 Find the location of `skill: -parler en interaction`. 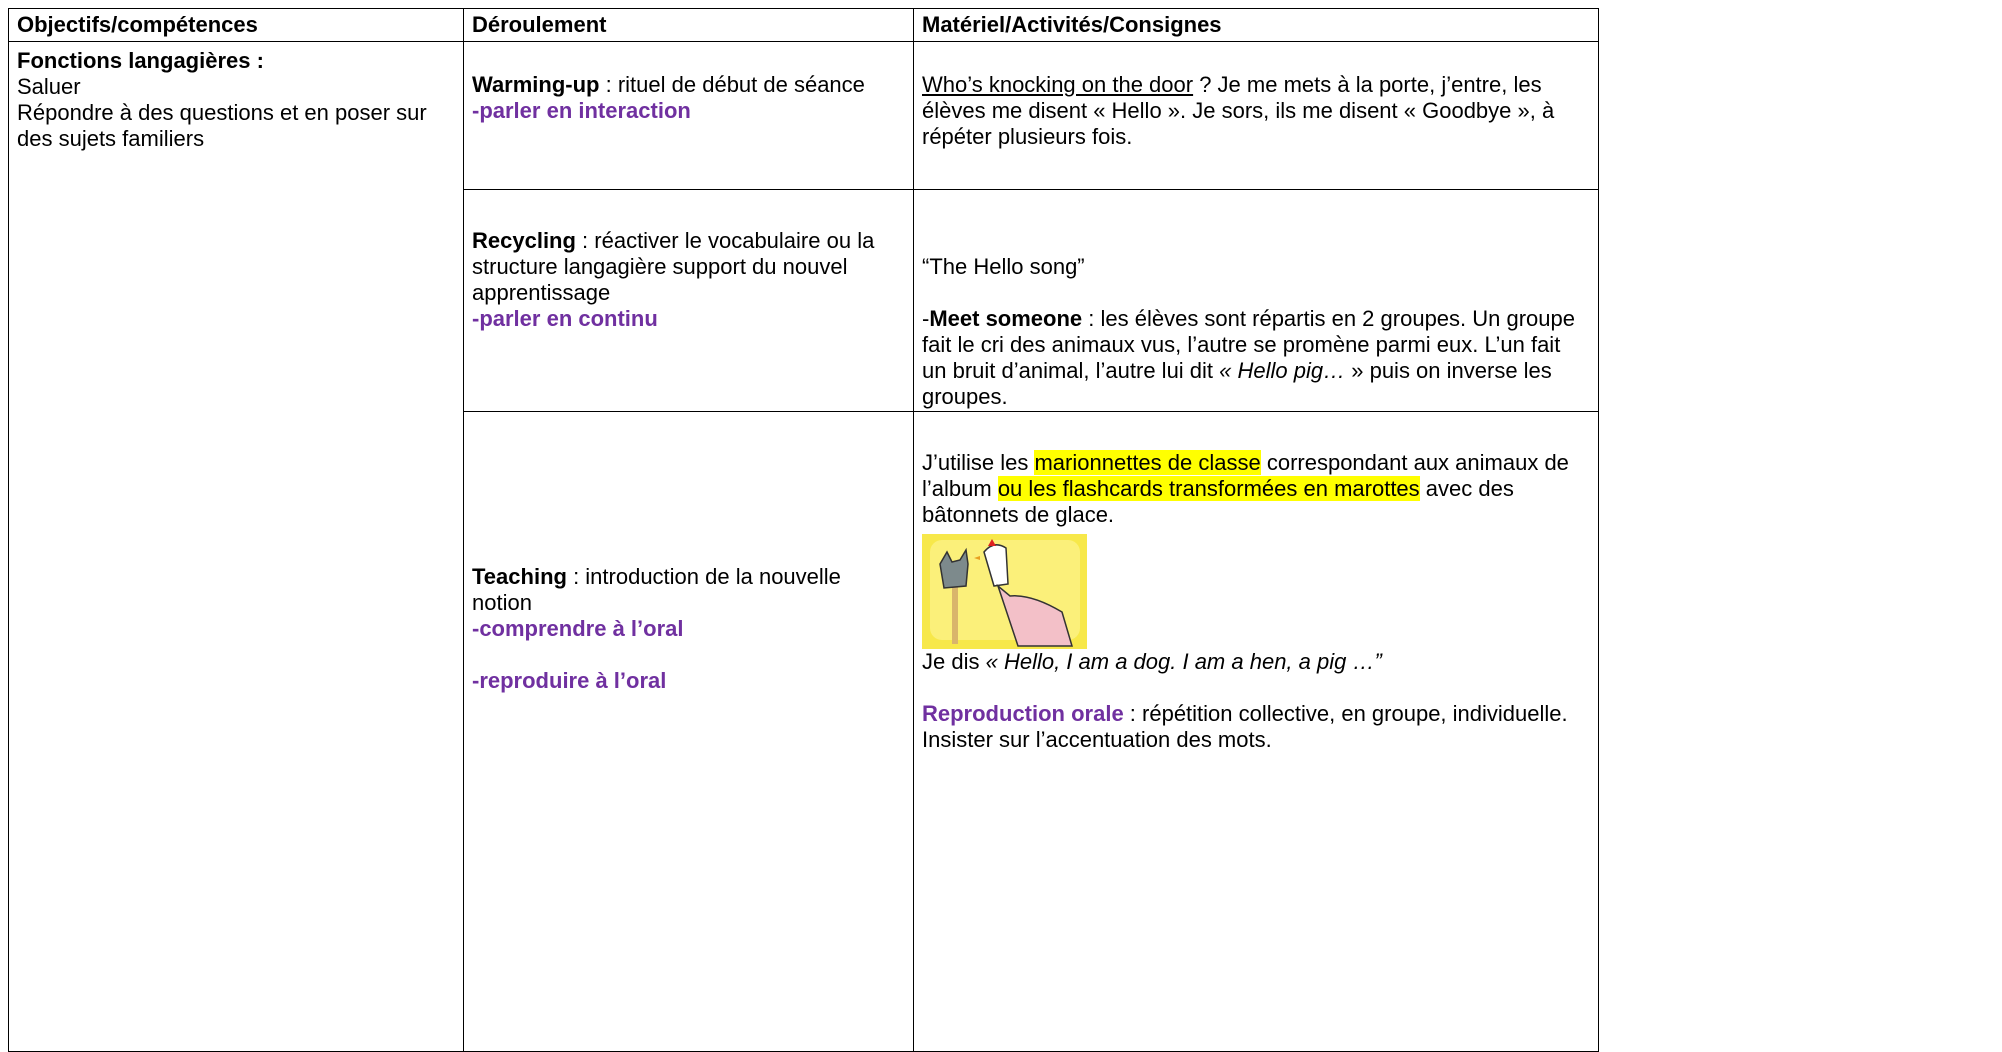

skill: -parler en interaction is located at coordinates (581, 110).